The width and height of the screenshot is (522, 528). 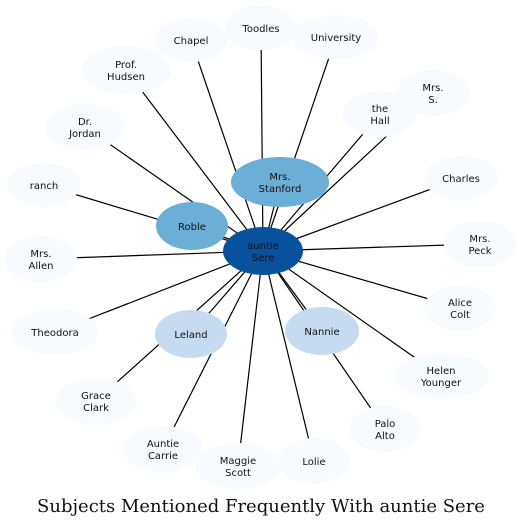 I want to click on node-auntie-carrie-shape, so click(x=163, y=449).